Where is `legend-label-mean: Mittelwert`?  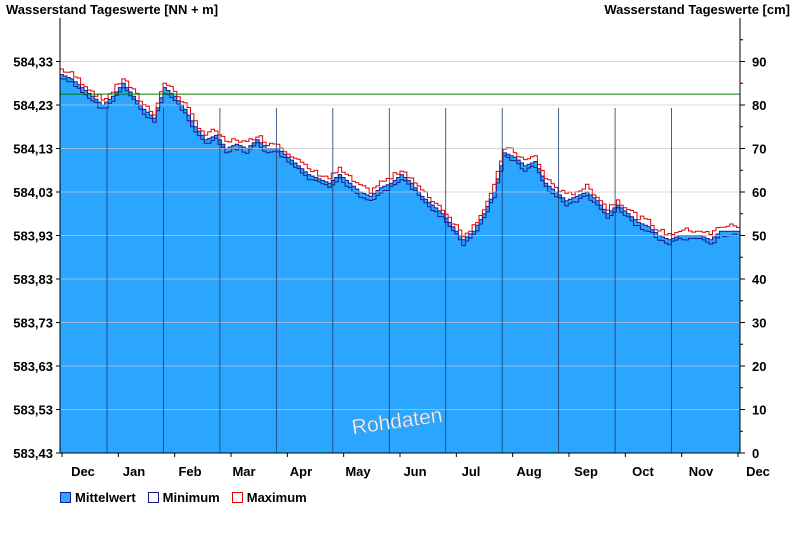
legend-label-mean: Mittelwert is located at coordinates (105, 497).